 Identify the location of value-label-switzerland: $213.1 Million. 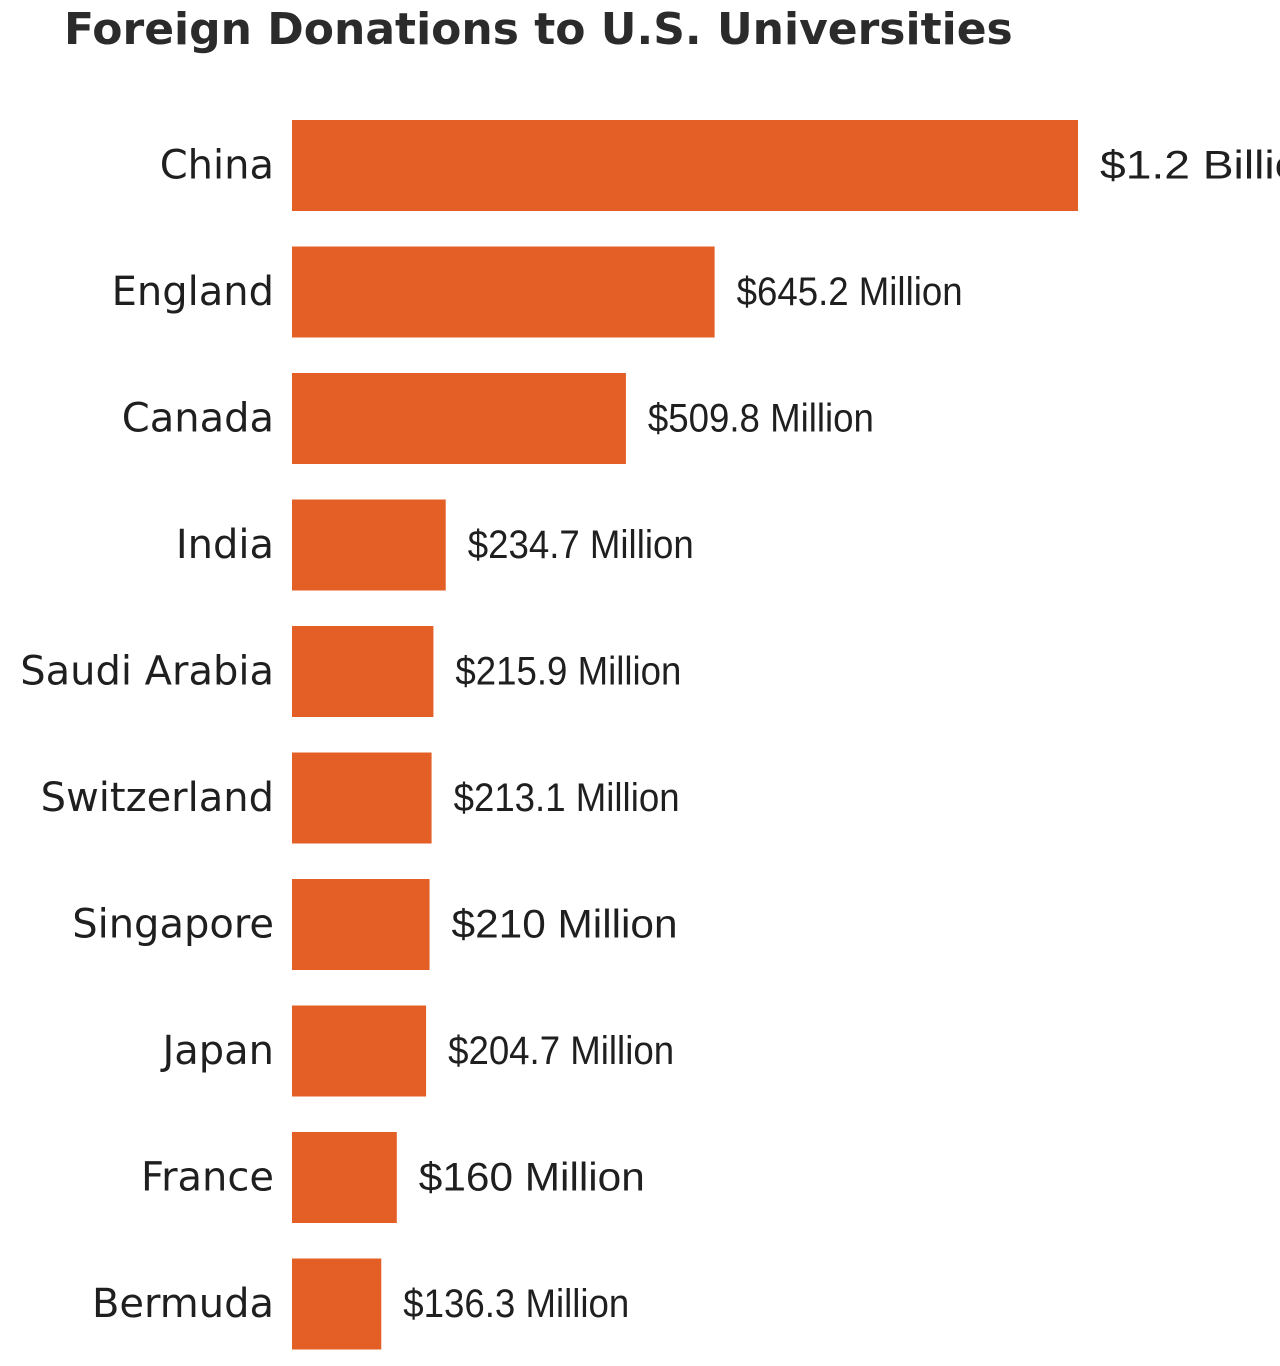
(567, 798).